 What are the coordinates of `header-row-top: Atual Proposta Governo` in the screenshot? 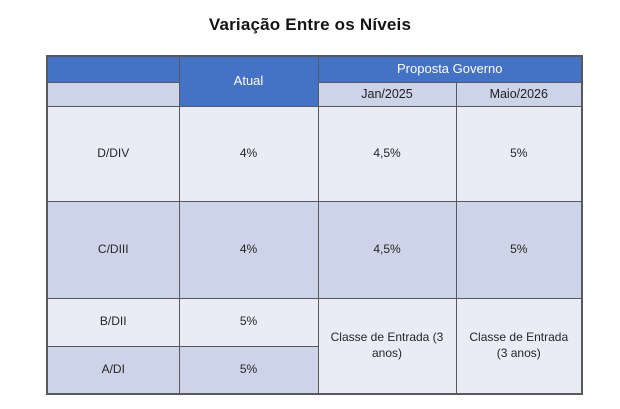 It's located at (314, 81).